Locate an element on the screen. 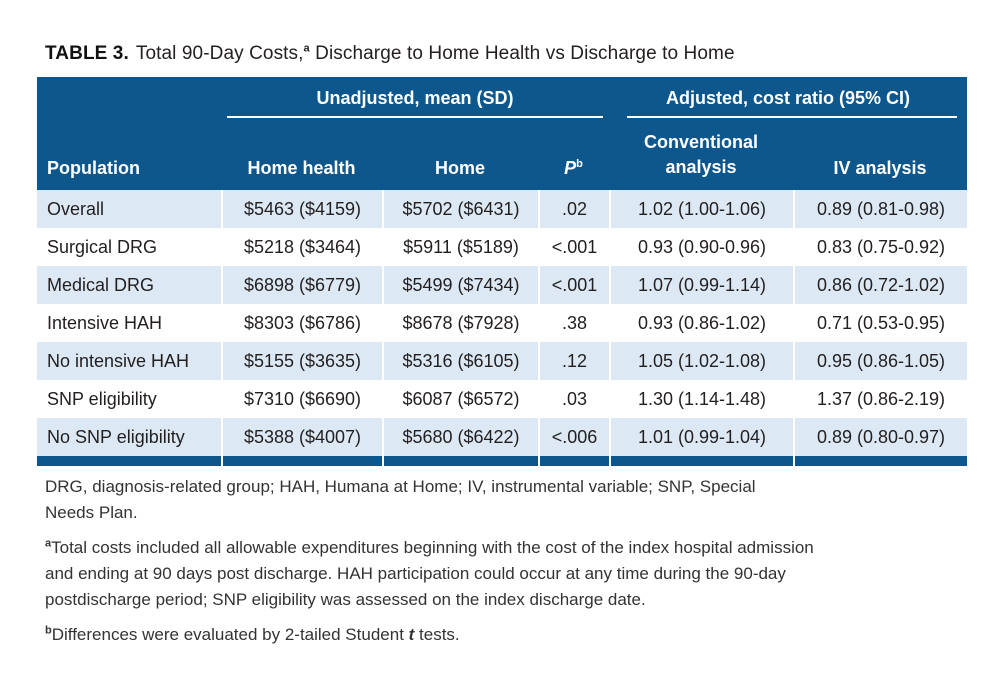 Image resolution: width=1000 pixels, height=684 pixels. cell-p: .03 is located at coordinates (573, 399).